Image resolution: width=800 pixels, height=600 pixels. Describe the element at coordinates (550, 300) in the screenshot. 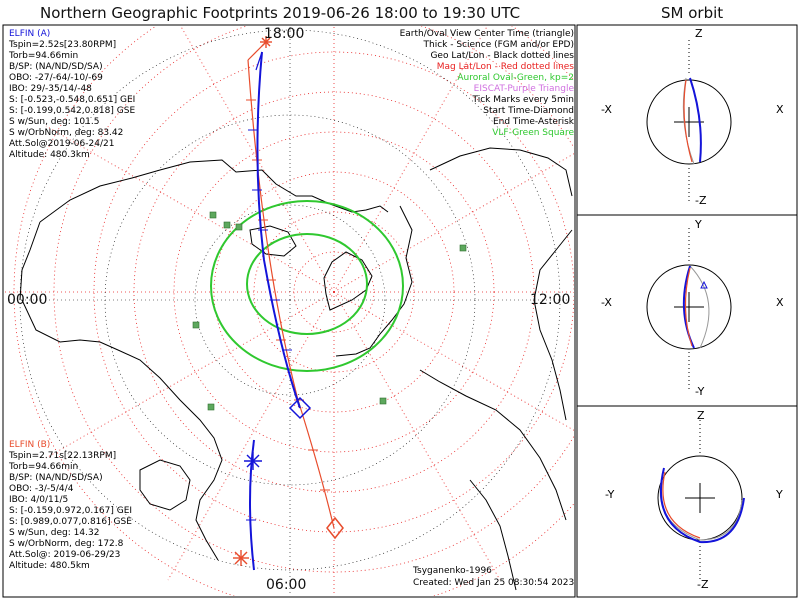

I see `clock-right: 12:00` at that location.